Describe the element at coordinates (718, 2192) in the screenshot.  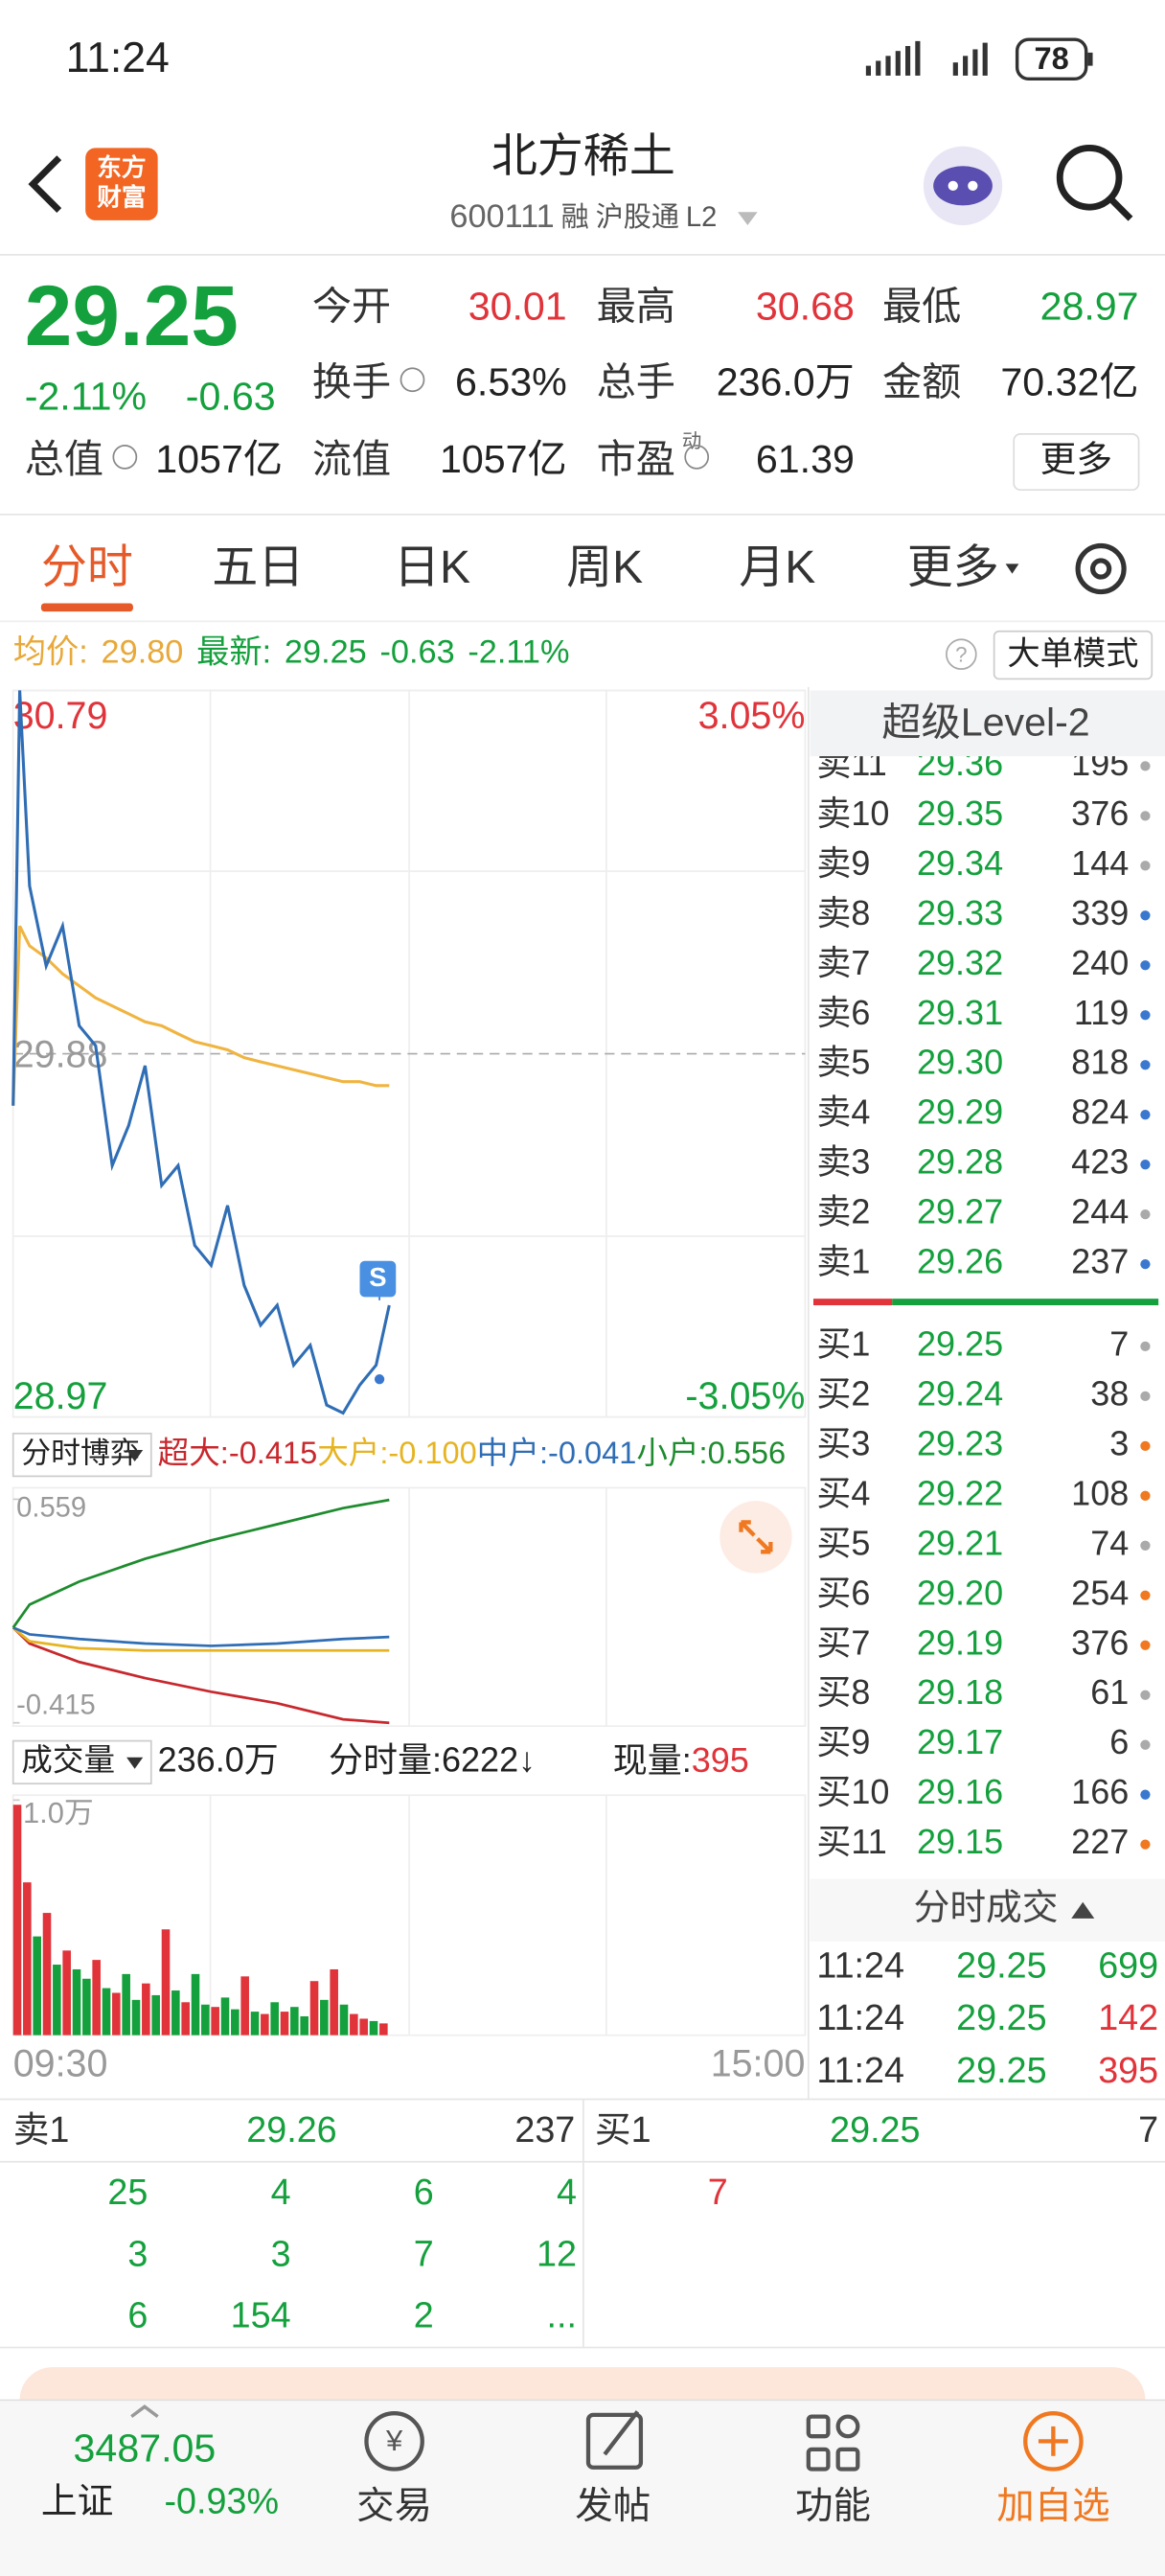
I see `queue-order: 7` at that location.